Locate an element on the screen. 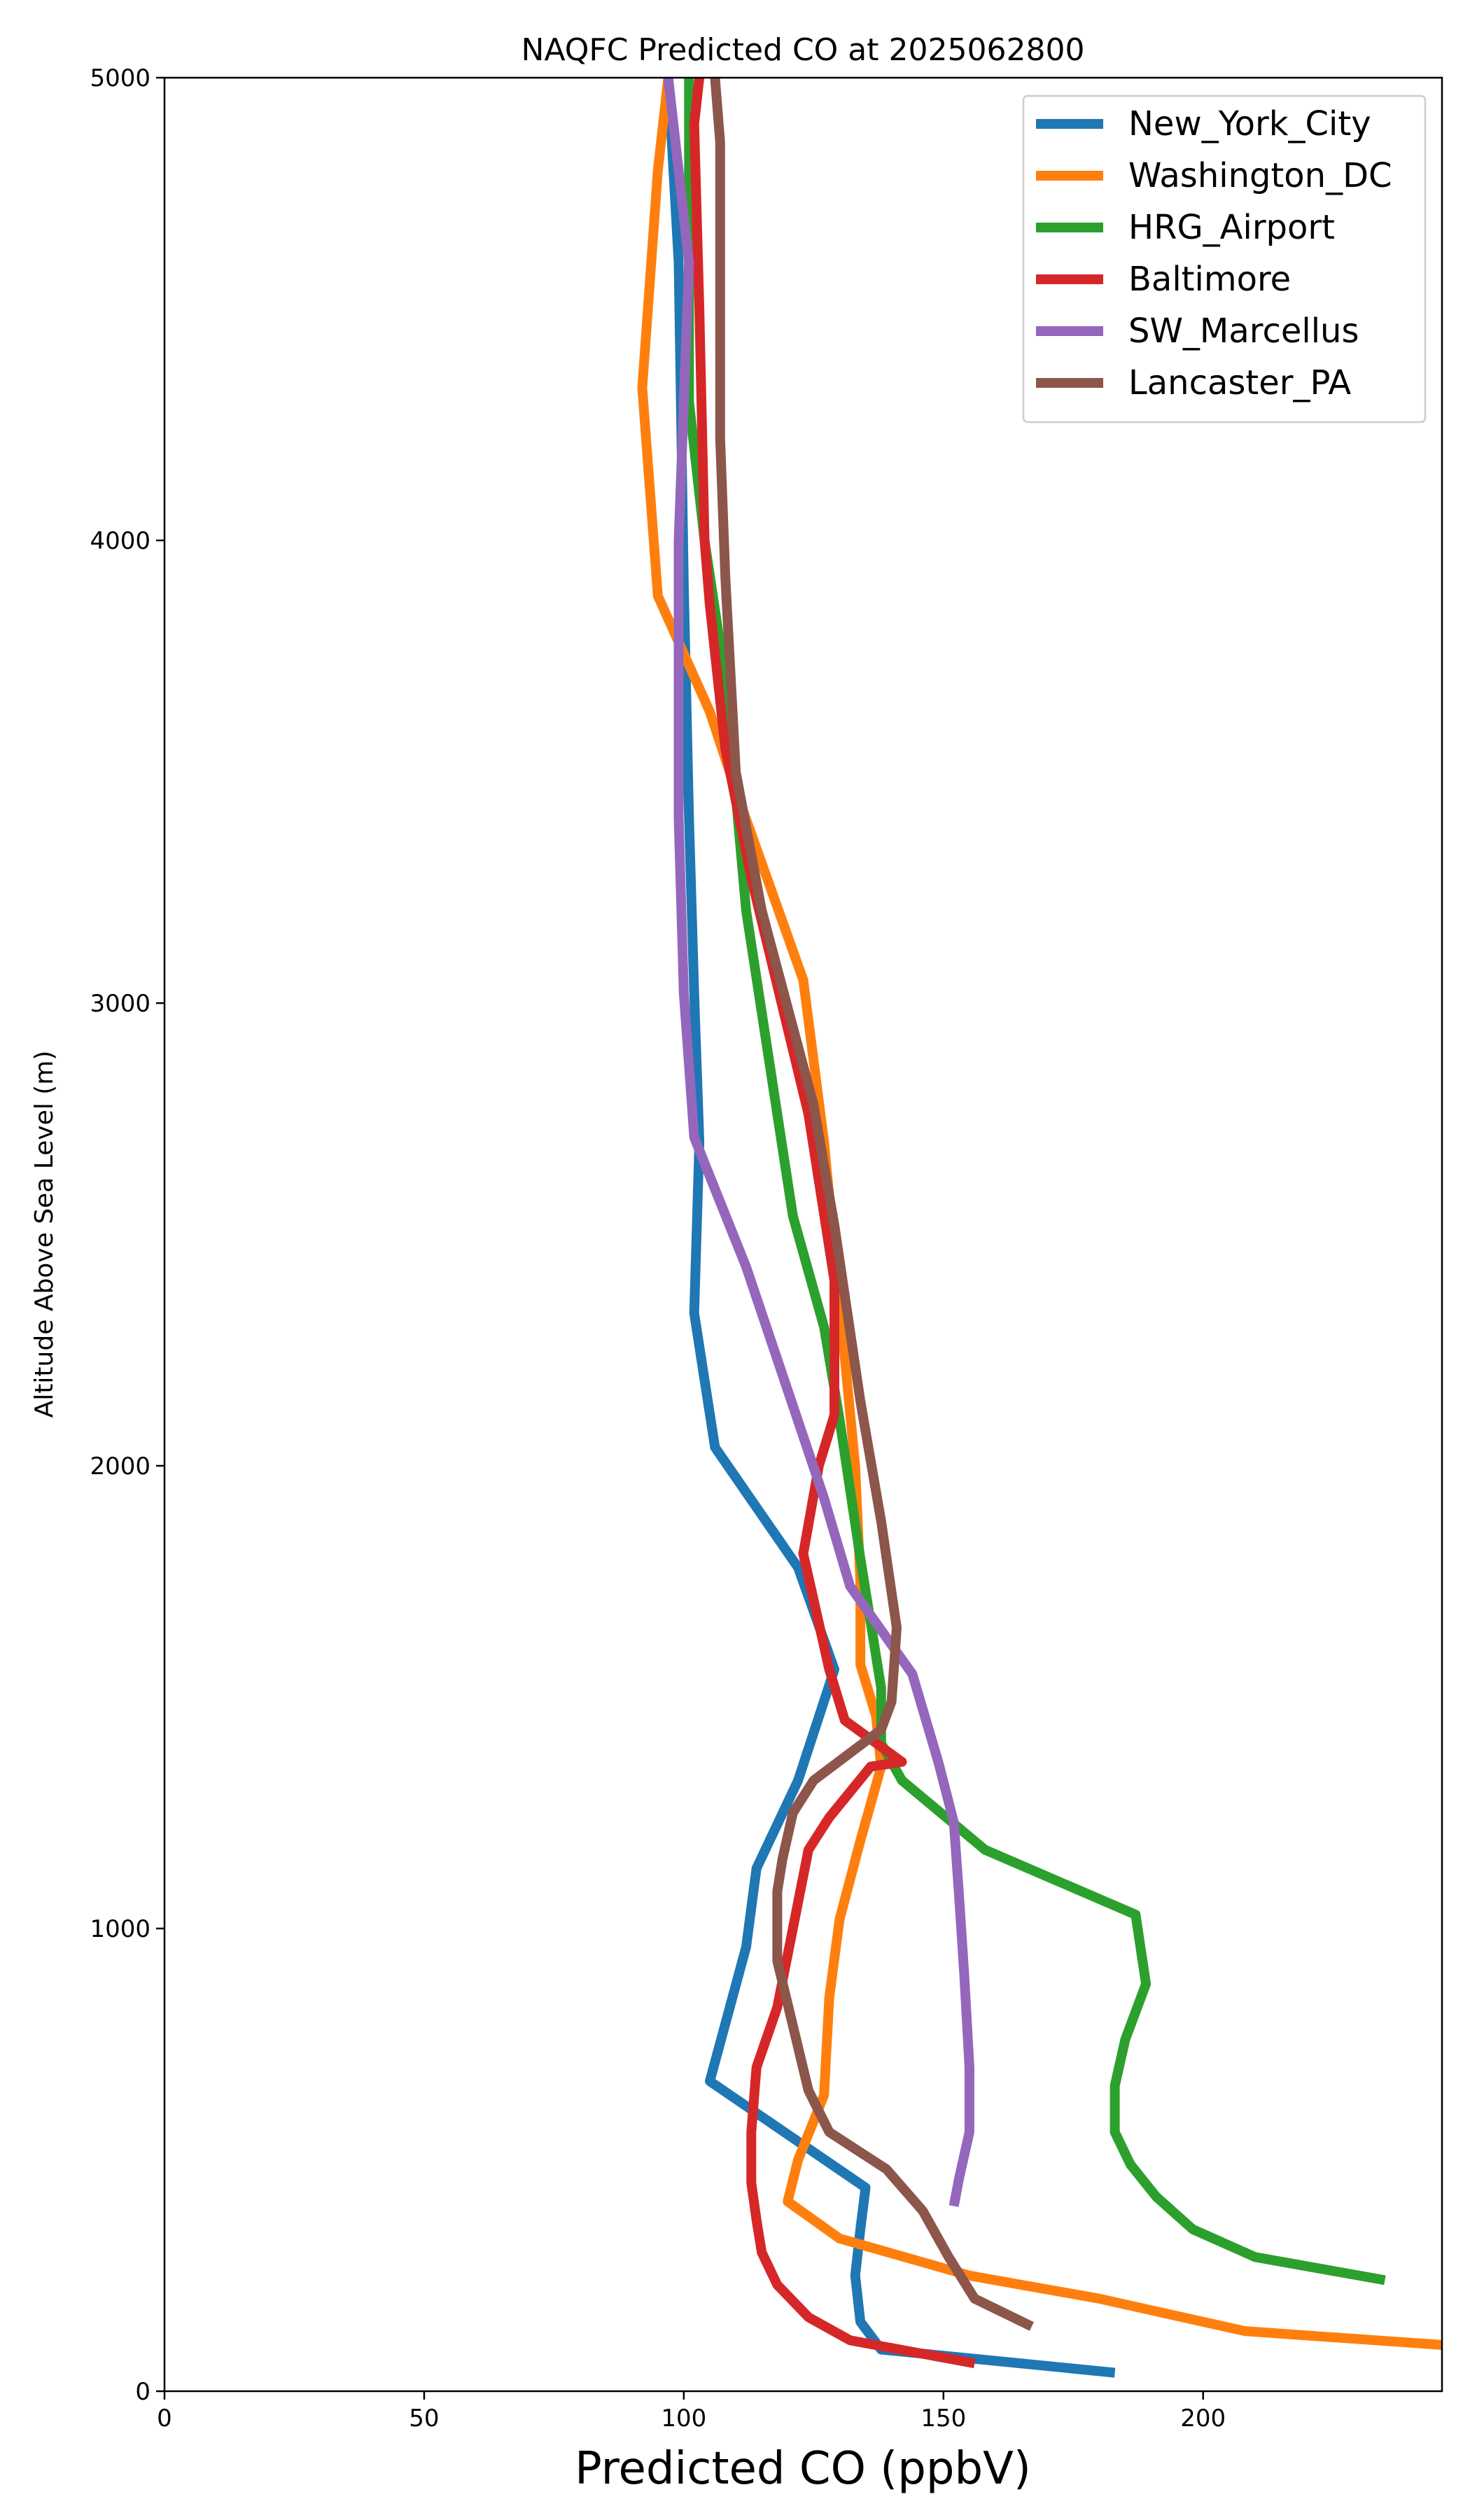 The image size is (1470, 2520). legend-label: New_York_City is located at coordinates (1249, 124).